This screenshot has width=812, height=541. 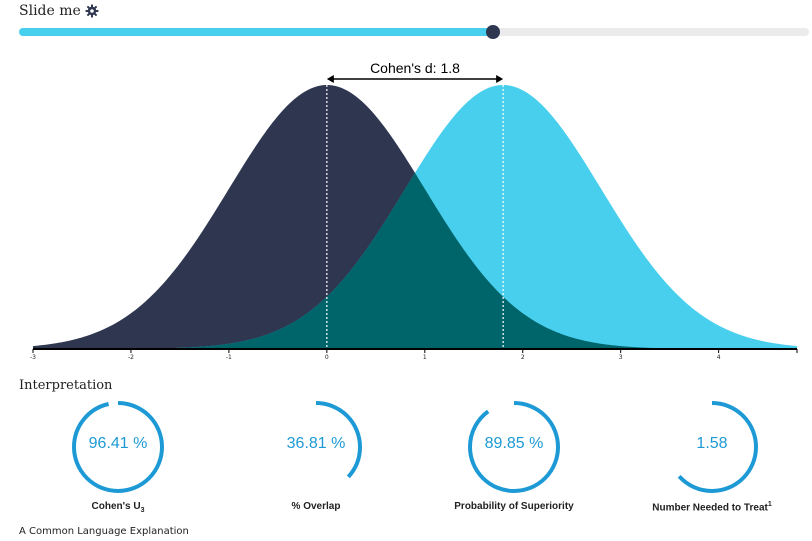 I want to click on metric-label: Probability of Superiority, so click(x=514, y=506).